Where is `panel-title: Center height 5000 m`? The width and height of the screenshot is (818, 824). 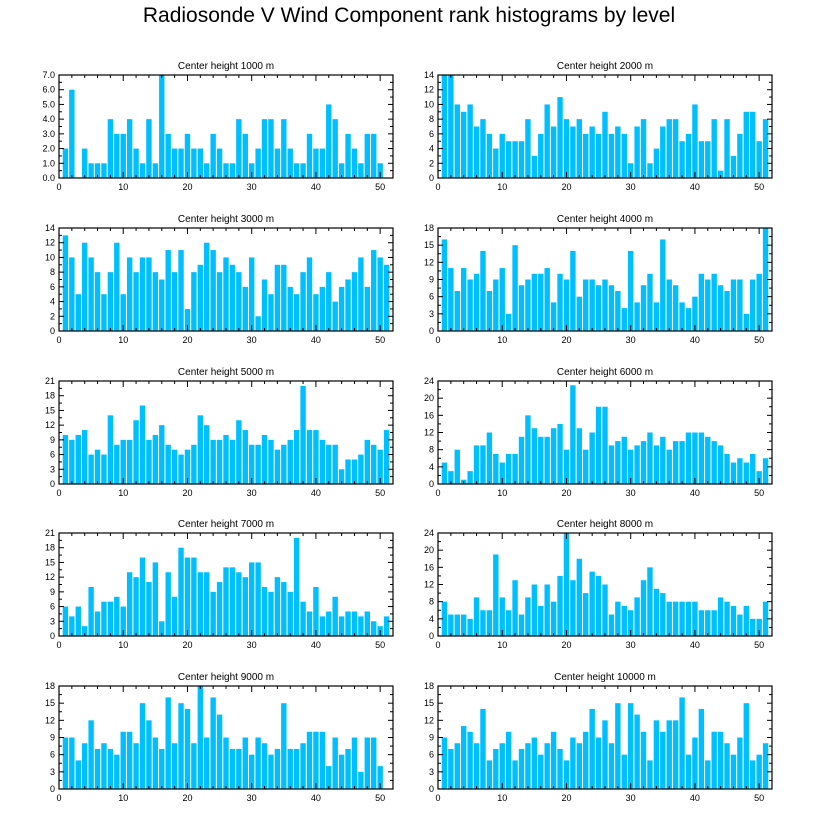 panel-title: Center height 5000 m is located at coordinates (226, 372).